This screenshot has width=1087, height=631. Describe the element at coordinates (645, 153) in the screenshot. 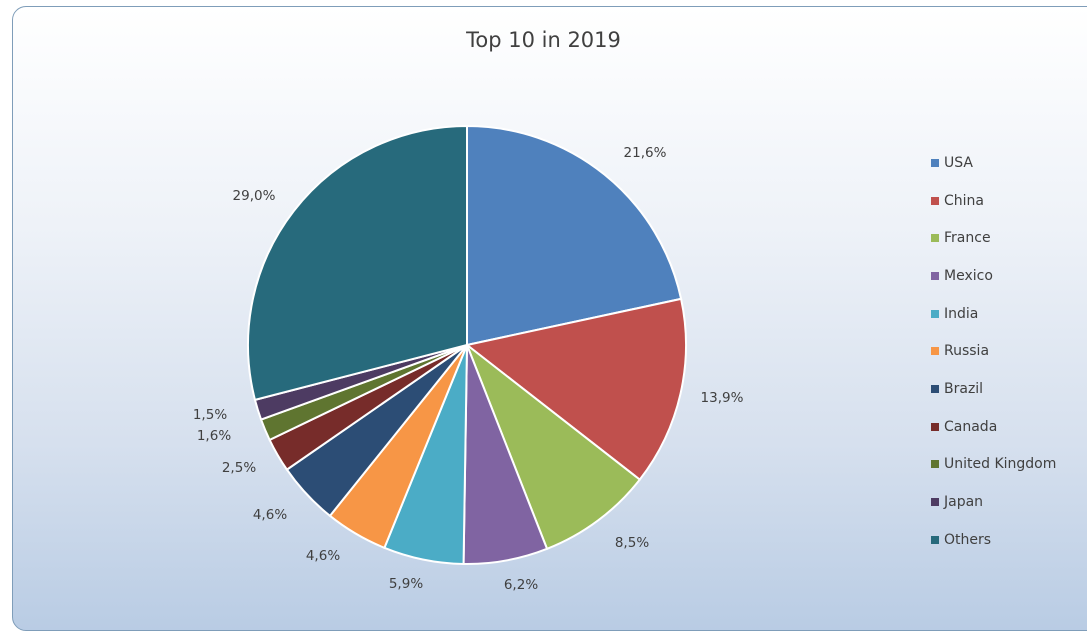

I see `data-label-usa: 21,6%` at that location.